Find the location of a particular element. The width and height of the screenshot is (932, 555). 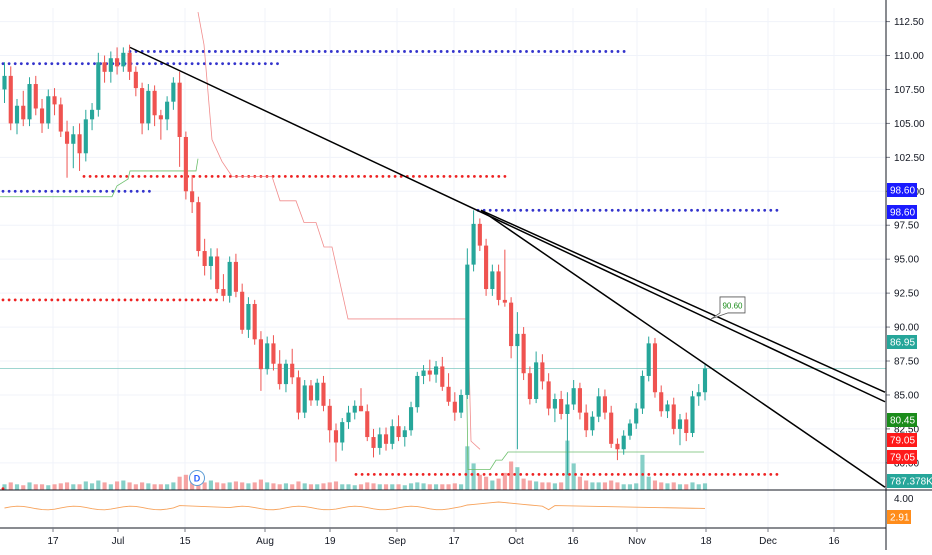

price-tick-label: 110.00 is located at coordinates (909, 56).